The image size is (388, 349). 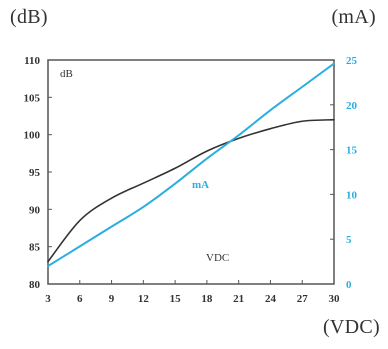 I want to click on x-tick-label: 21, so click(x=238, y=299).